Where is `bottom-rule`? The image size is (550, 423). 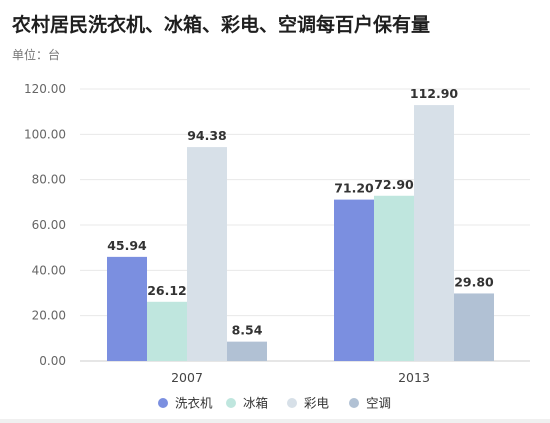
bottom-rule is located at coordinates (275, 421).